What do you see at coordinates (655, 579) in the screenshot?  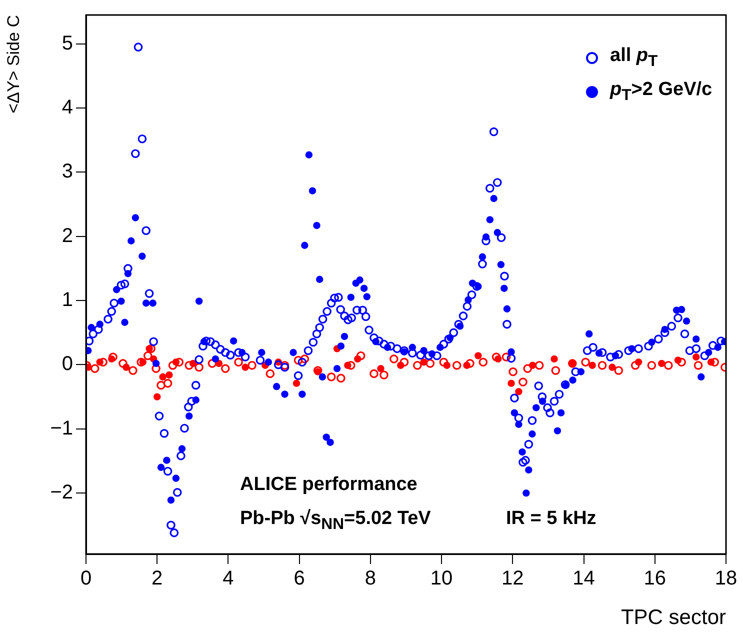 I see `x-tick-label: 16` at bounding box center [655, 579].